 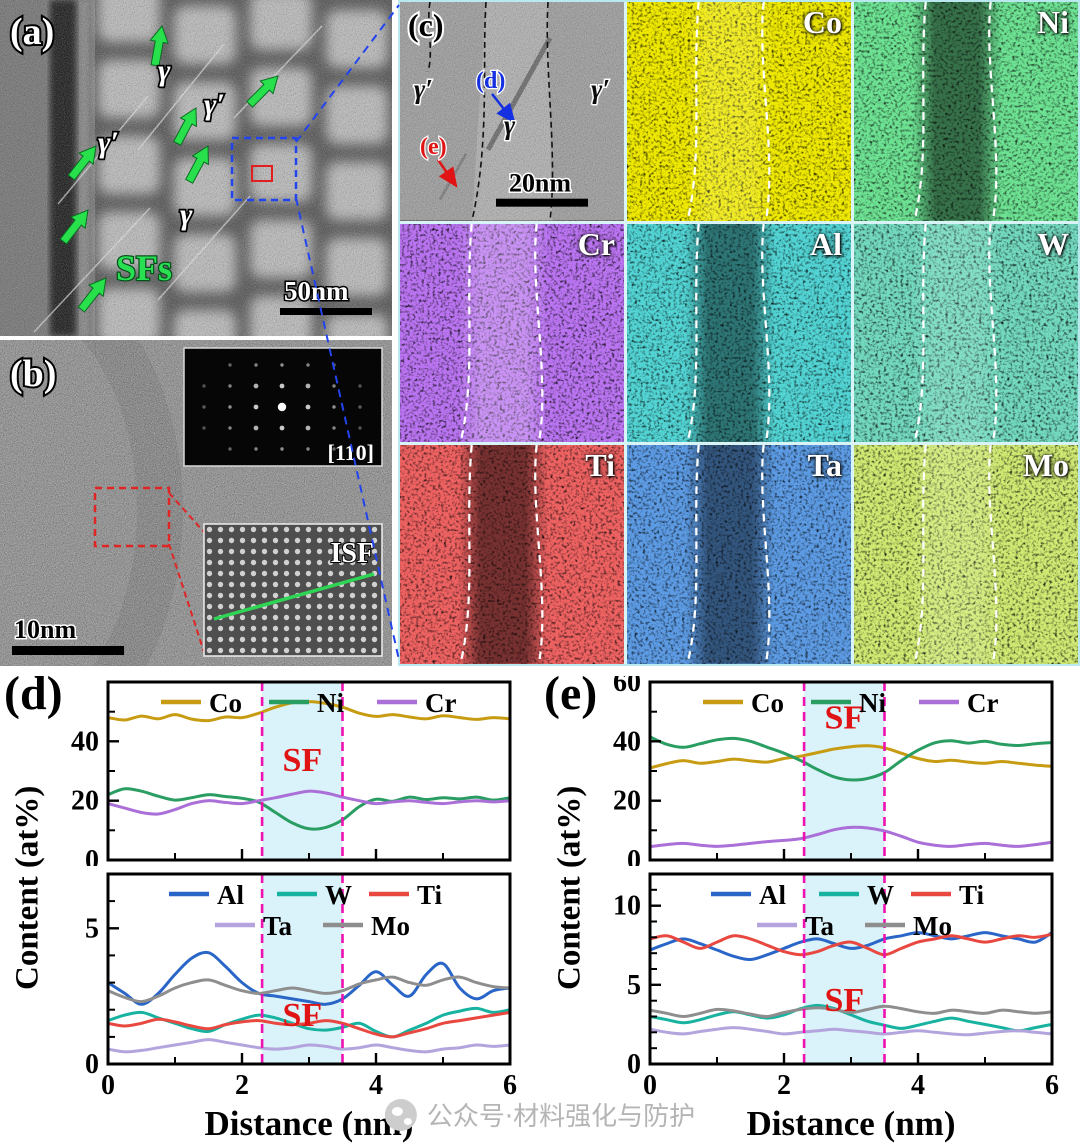 I want to click on eds-map-cr: Cr, so click(x=512, y=333).